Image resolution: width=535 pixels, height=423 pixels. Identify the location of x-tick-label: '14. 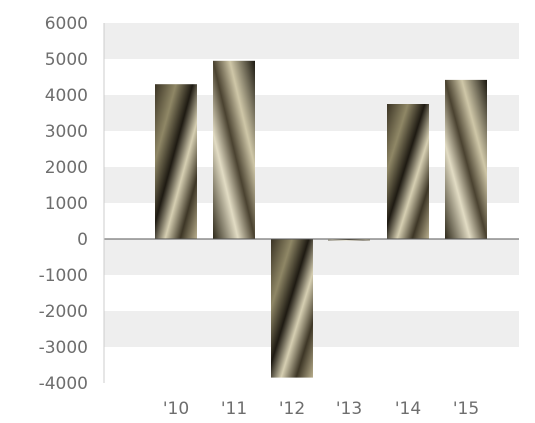
(408, 409).